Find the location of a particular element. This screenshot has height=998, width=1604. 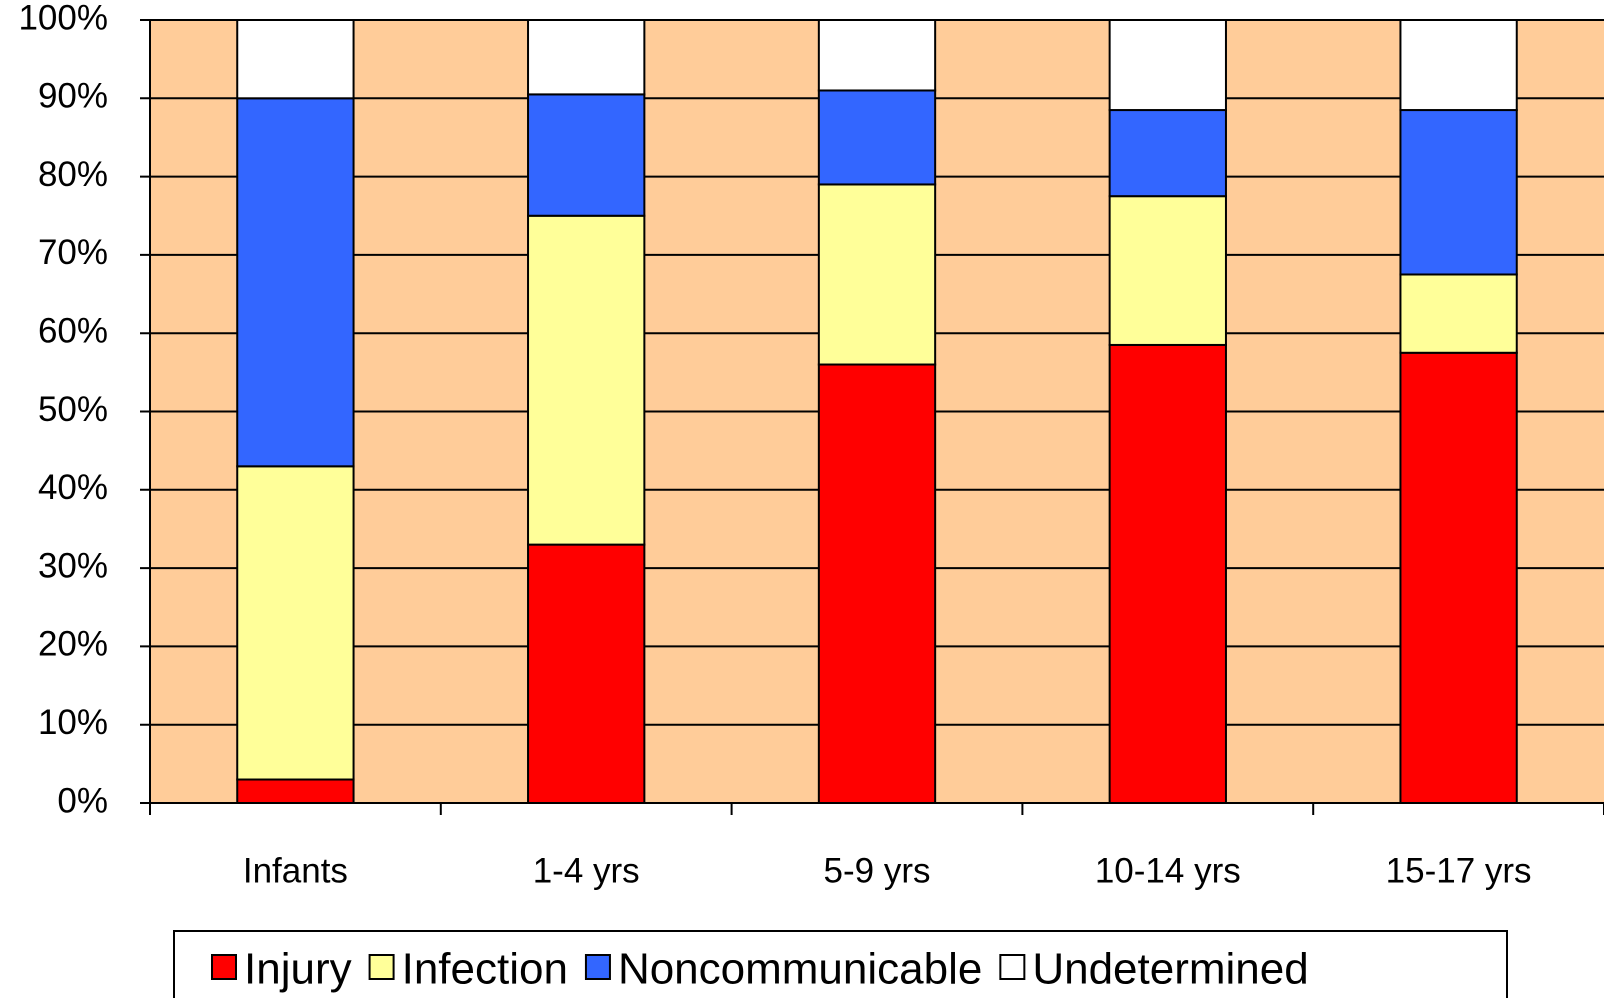

legend is located at coordinates (840, 964).